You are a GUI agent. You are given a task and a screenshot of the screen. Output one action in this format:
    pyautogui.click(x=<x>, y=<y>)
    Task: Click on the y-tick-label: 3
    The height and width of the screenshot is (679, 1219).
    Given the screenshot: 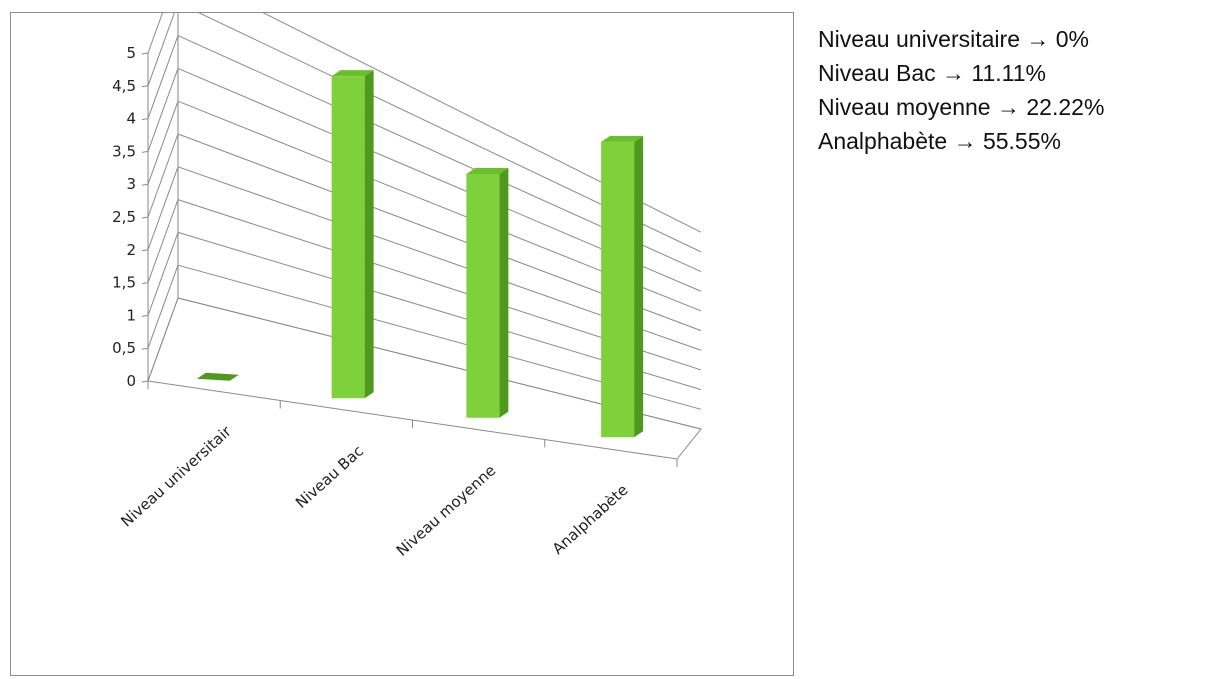 What is the action you would take?
    pyautogui.click(x=131, y=184)
    